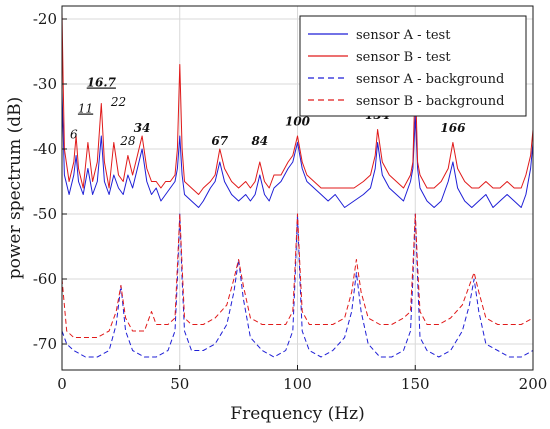 Image resolution: width=550 pixels, height=429 pixels. I want to click on x-tick-label: 100, so click(297, 384).